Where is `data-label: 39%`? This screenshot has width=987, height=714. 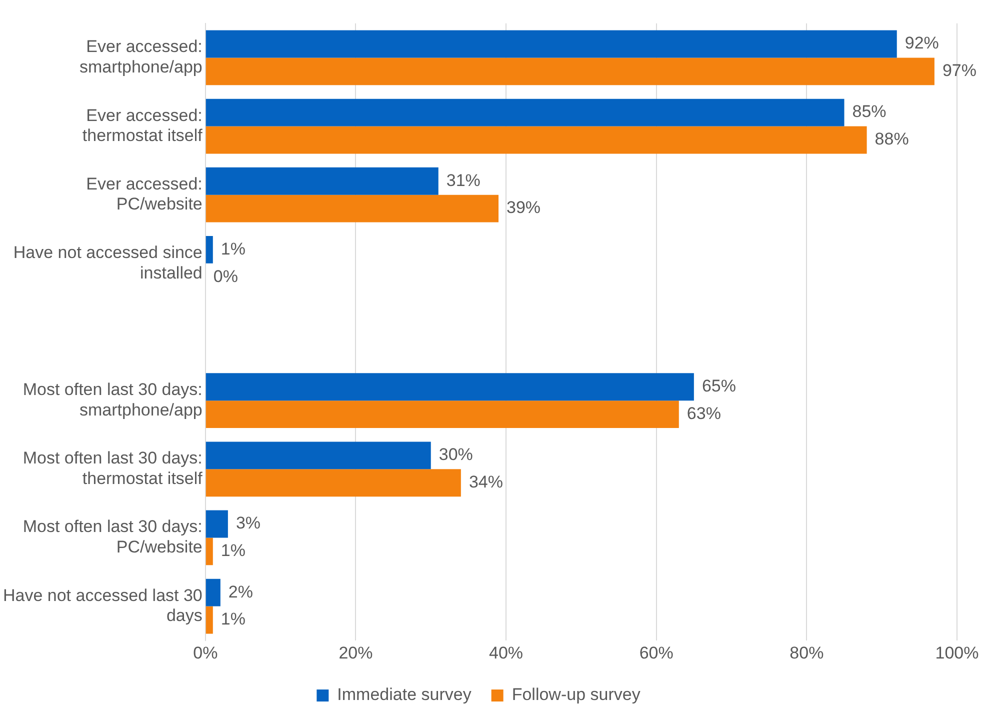
data-label: 39% is located at coordinates (523, 208).